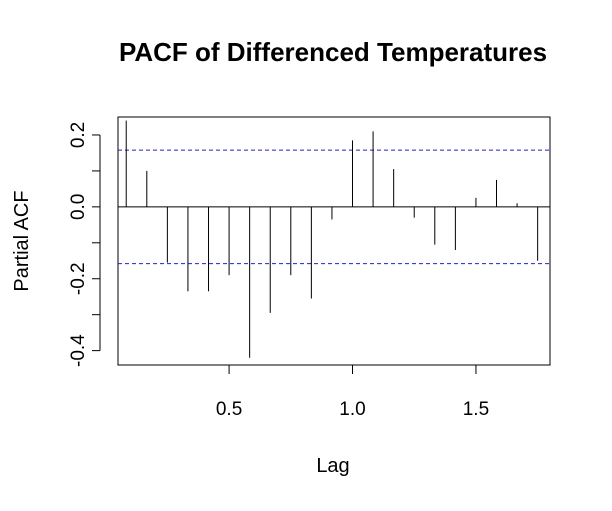  What do you see at coordinates (84, 244) in the screenshot?
I see `y-axis: -0.4 -0.2 0.0 0.2` at bounding box center [84, 244].